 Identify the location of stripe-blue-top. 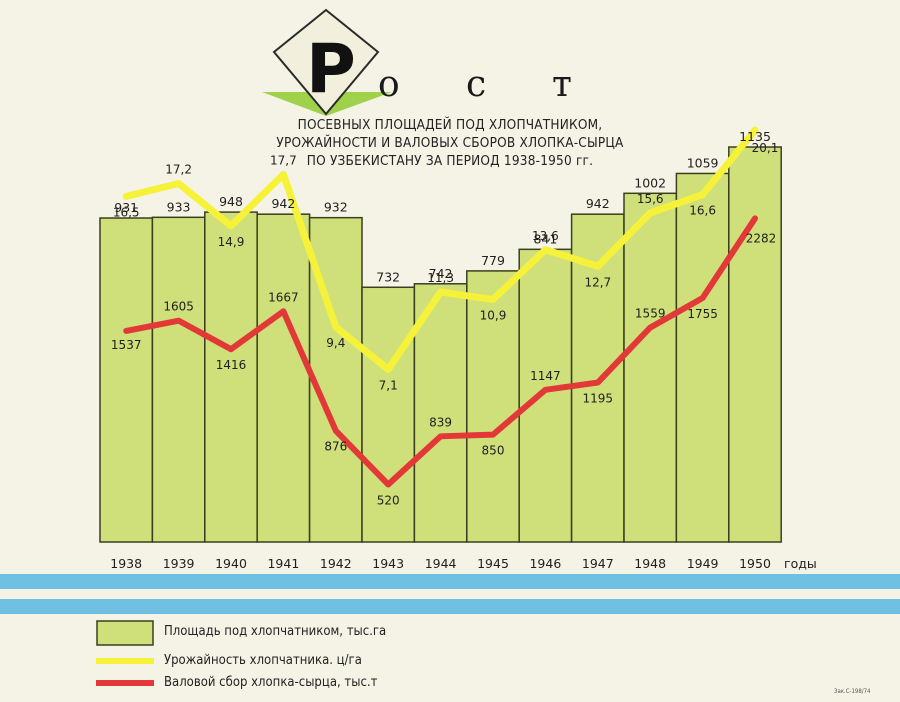
(450, 581).